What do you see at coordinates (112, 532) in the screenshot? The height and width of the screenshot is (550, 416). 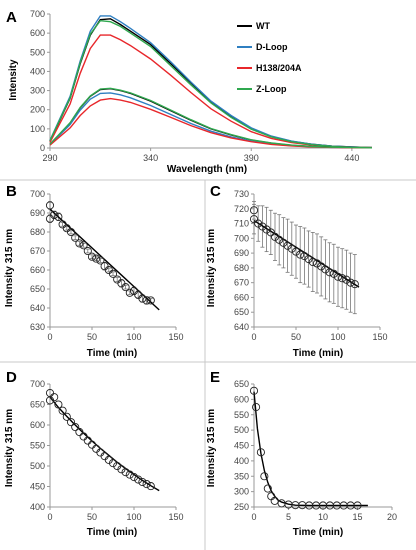 I see `x-axis-title-d: Time (min)` at bounding box center [112, 532].